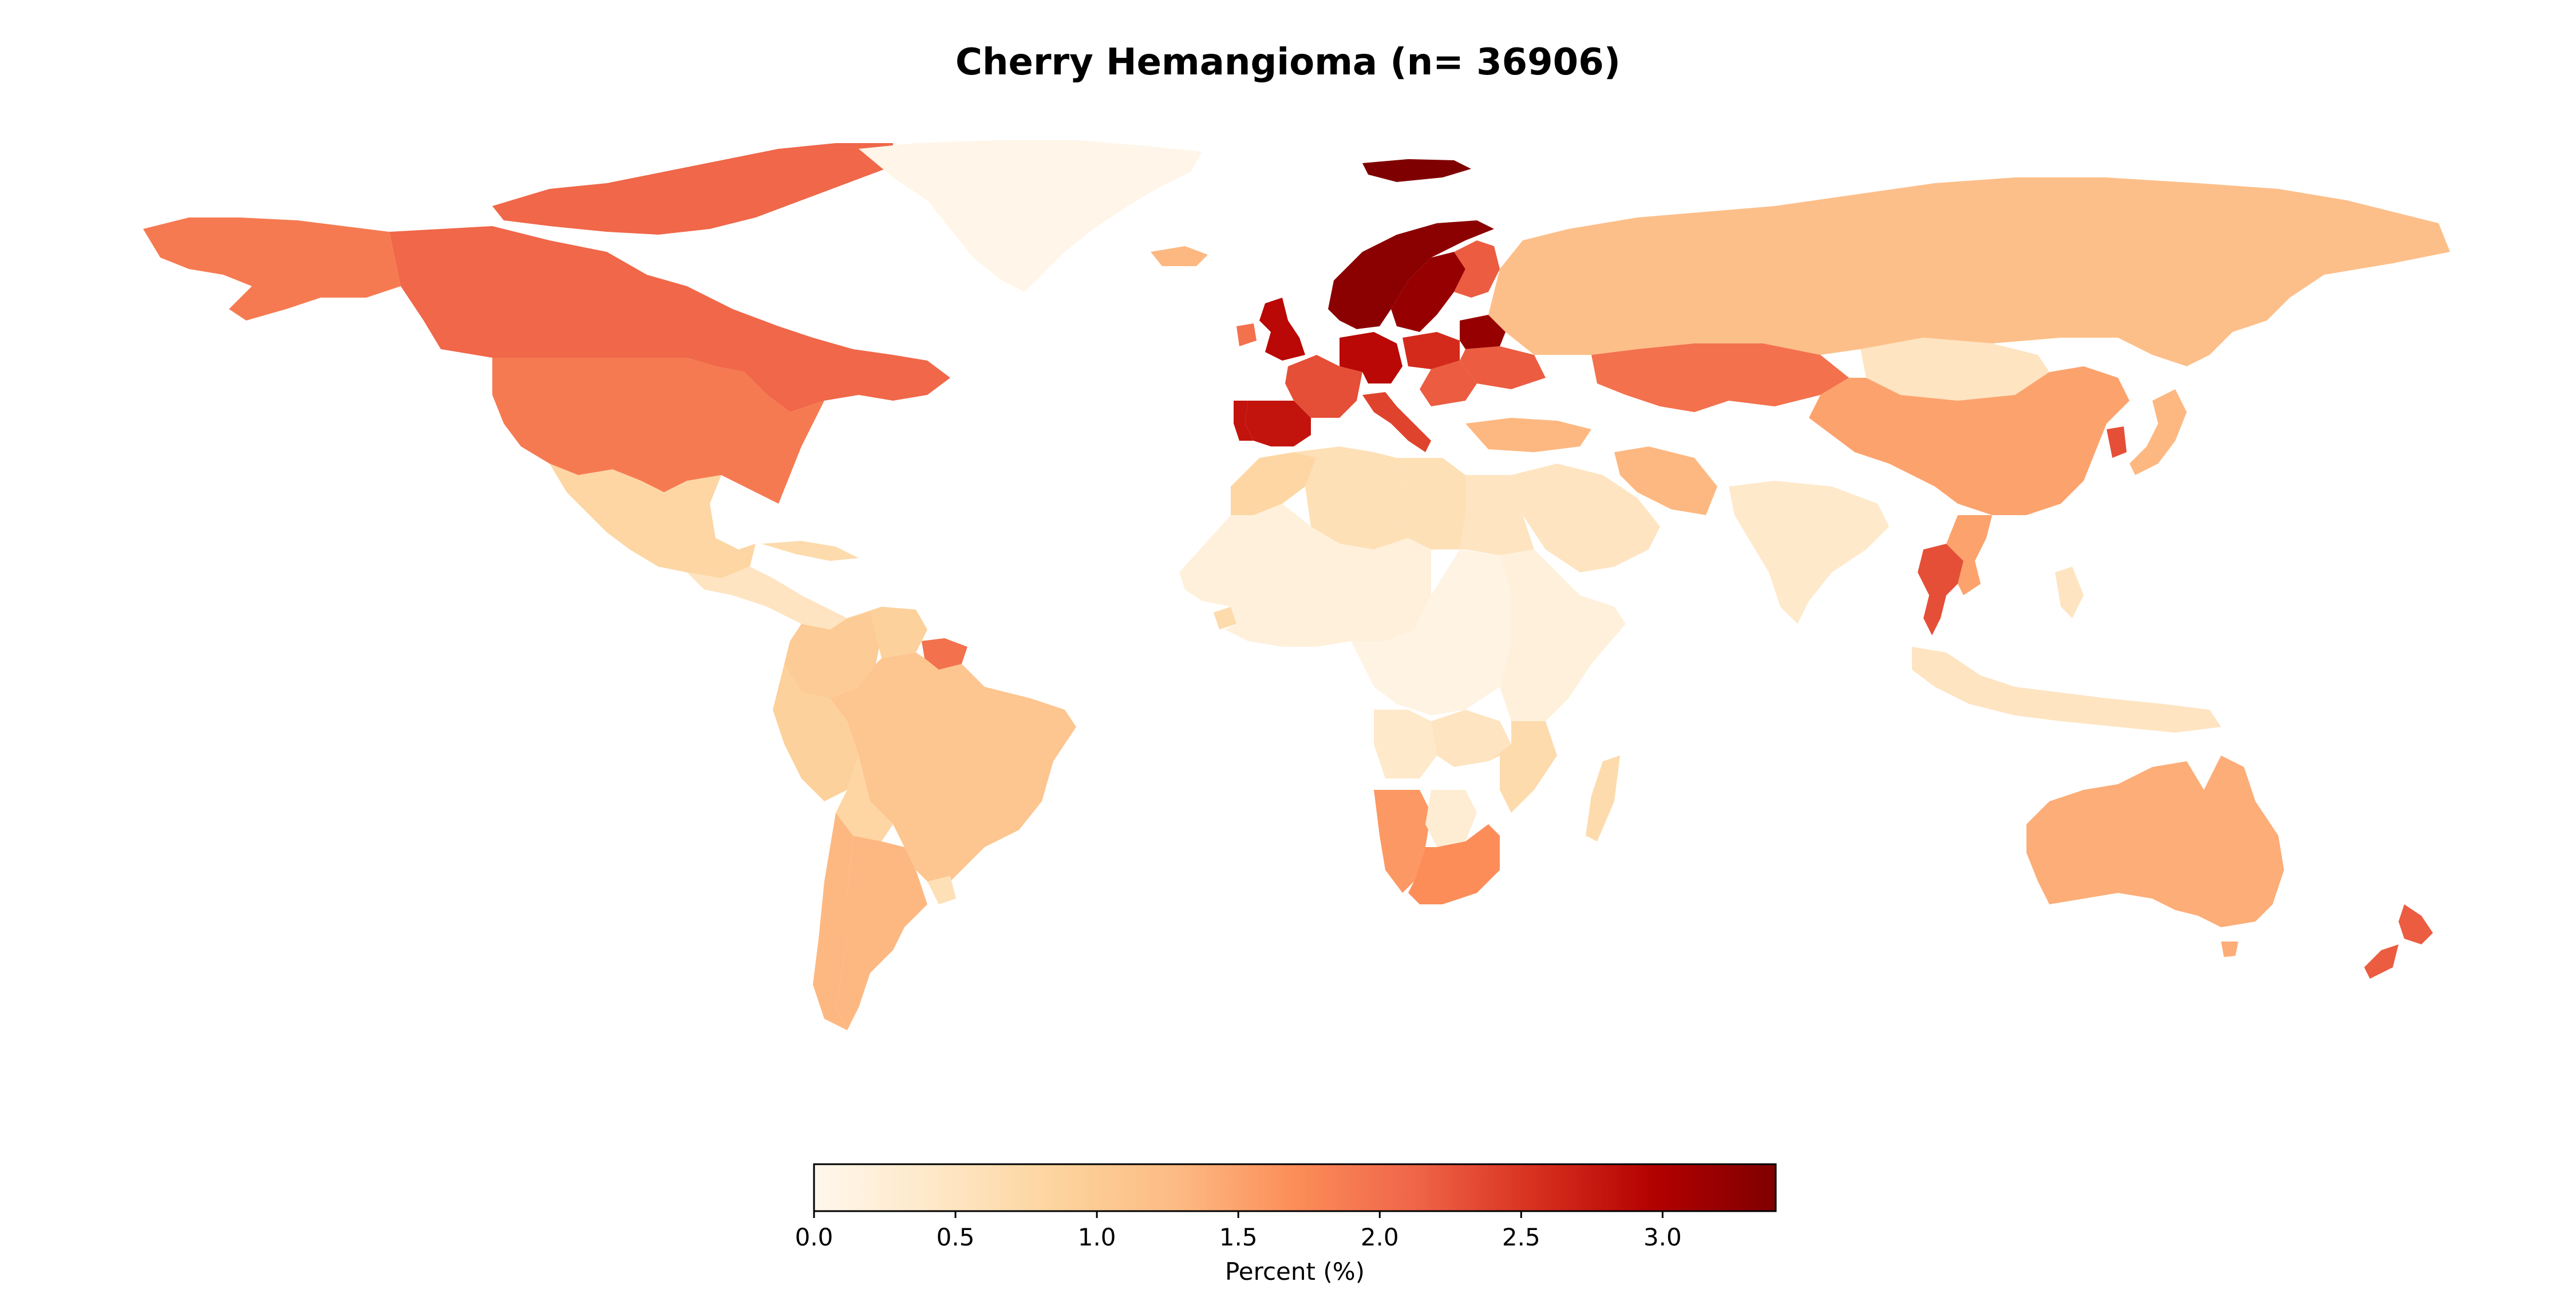  I want to click on region-greenland, so click(1030, 216).